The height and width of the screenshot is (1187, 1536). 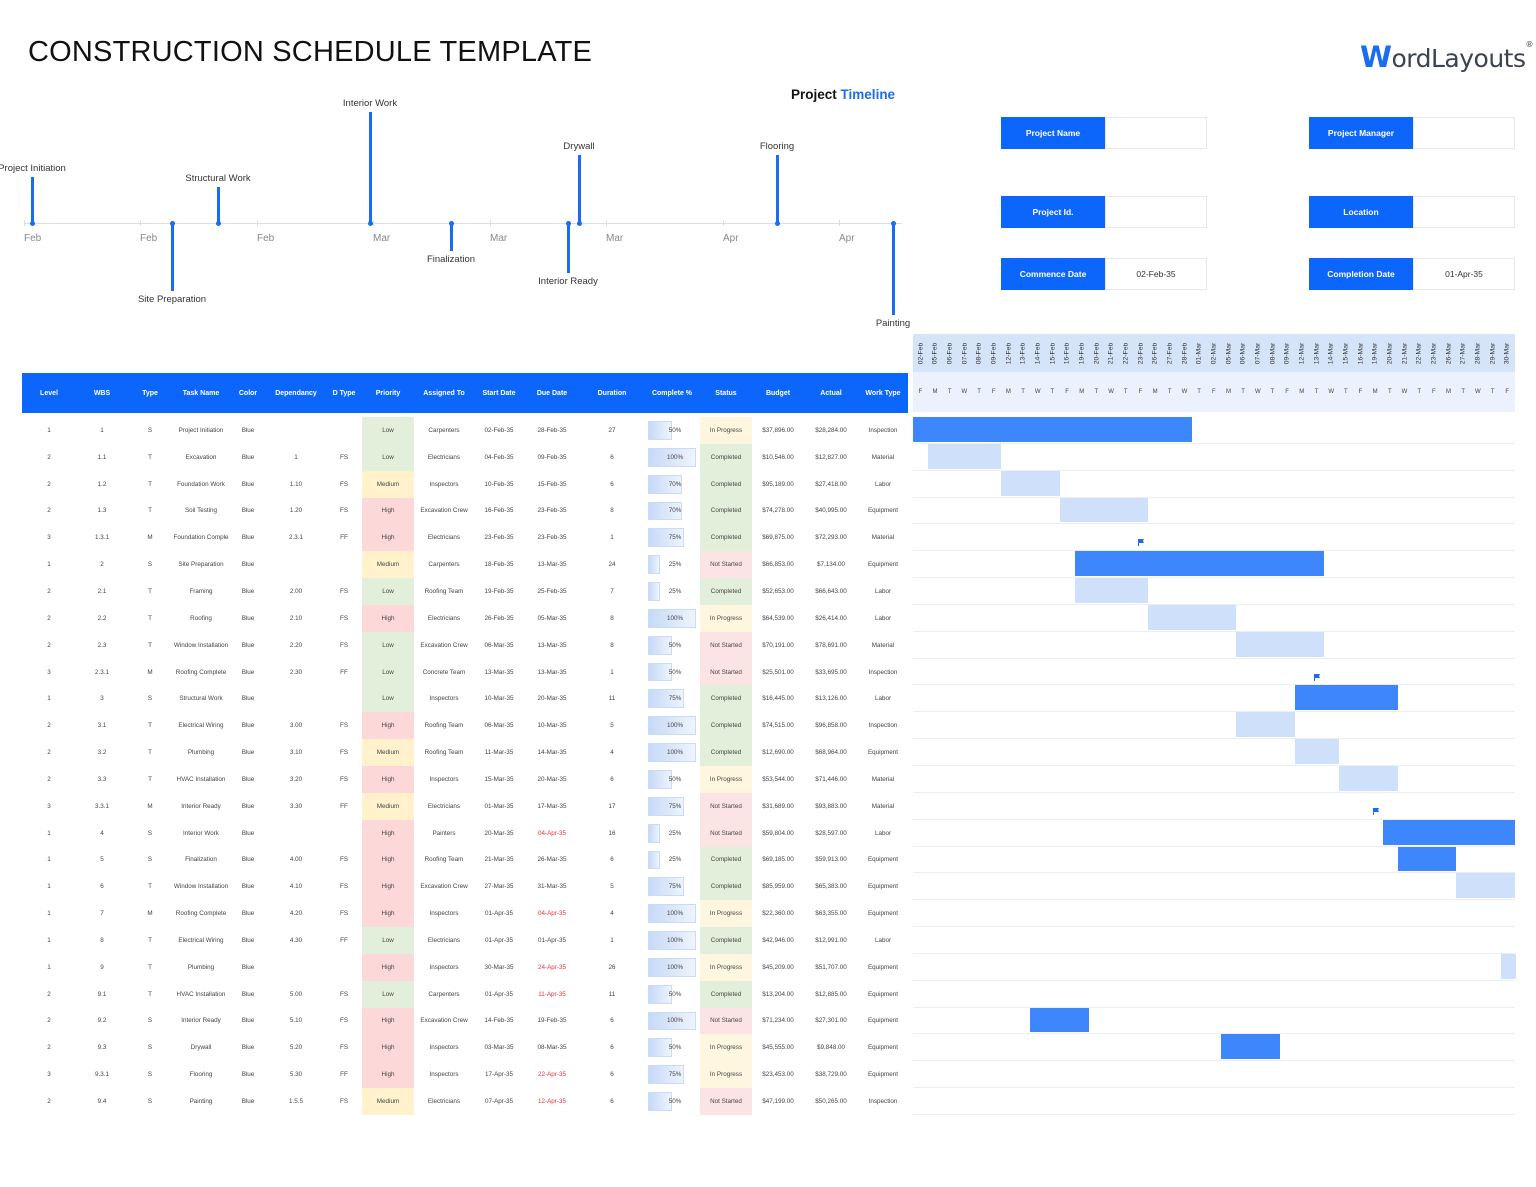 What do you see at coordinates (1156, 274) in the screenshot?
I see `commence-date-field: 02-Feb-35` at bounding box center [1156, 274].